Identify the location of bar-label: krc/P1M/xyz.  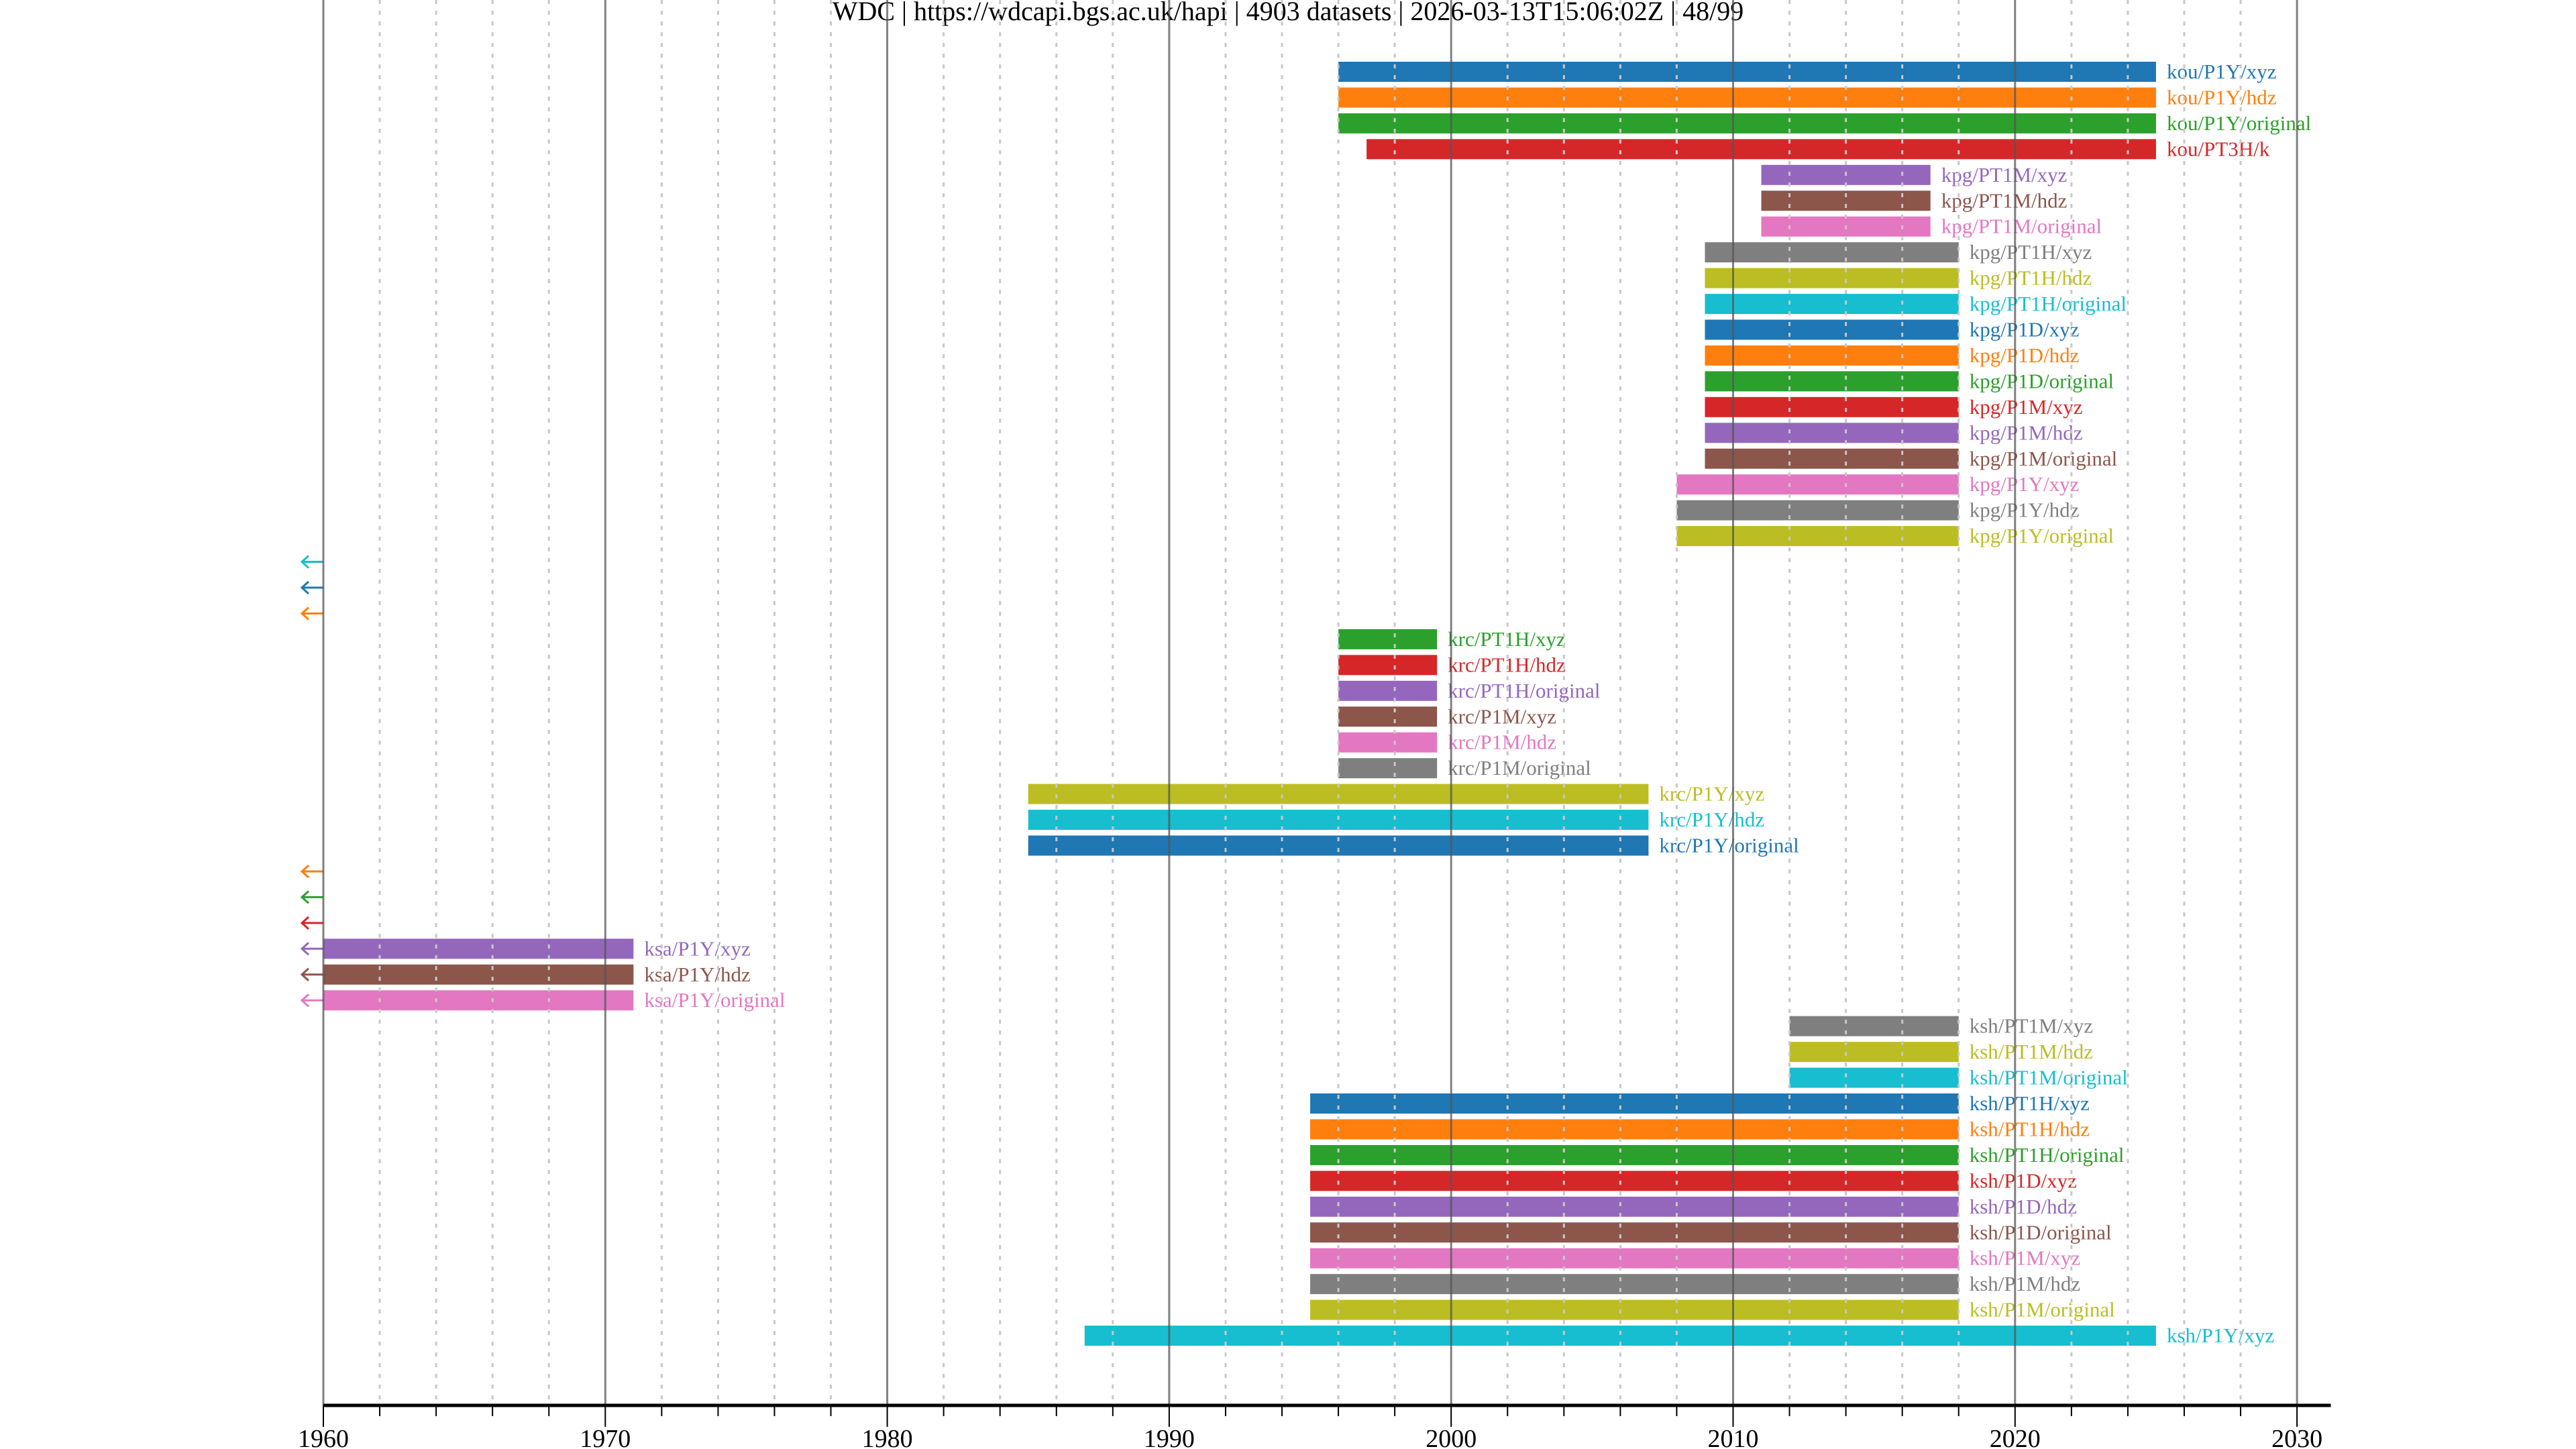
(1502, 716).